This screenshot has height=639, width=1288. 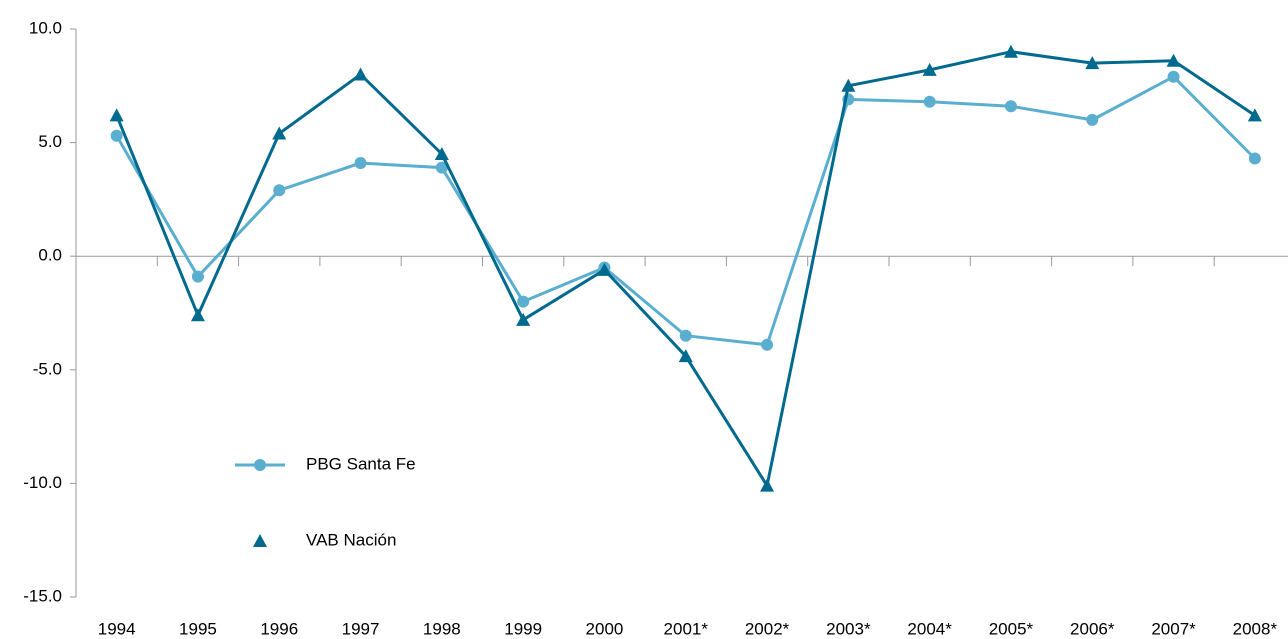 I want to click on x-tick-label: 2004*, so click(x=929, y=628).